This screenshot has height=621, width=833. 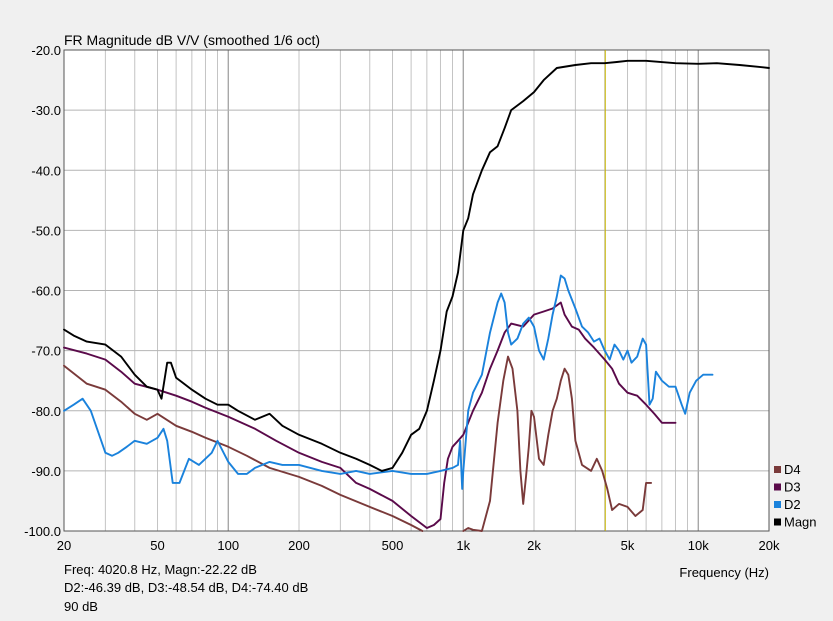 I want to click on readout-freq-magn: Freq: 4020.8 Hz, Magn:-22.22 dB, so click(x=160, y=569).